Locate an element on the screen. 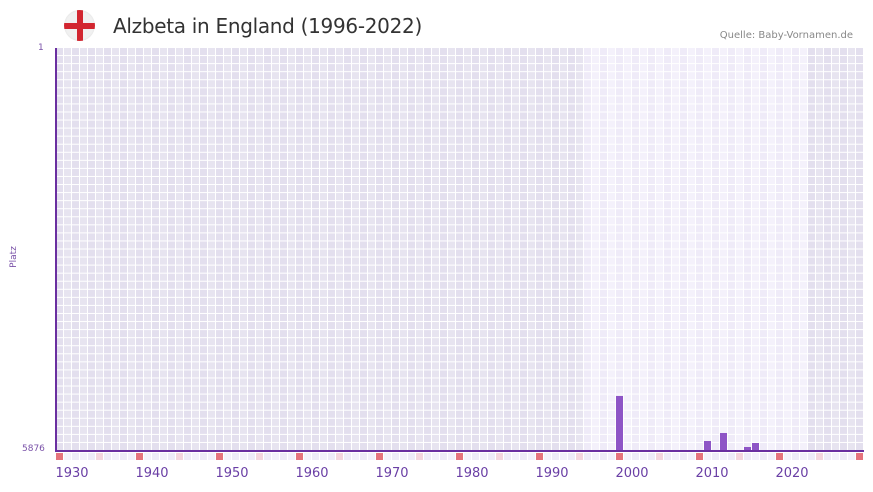  england-flag-icon is located at coordinates (79, 25).